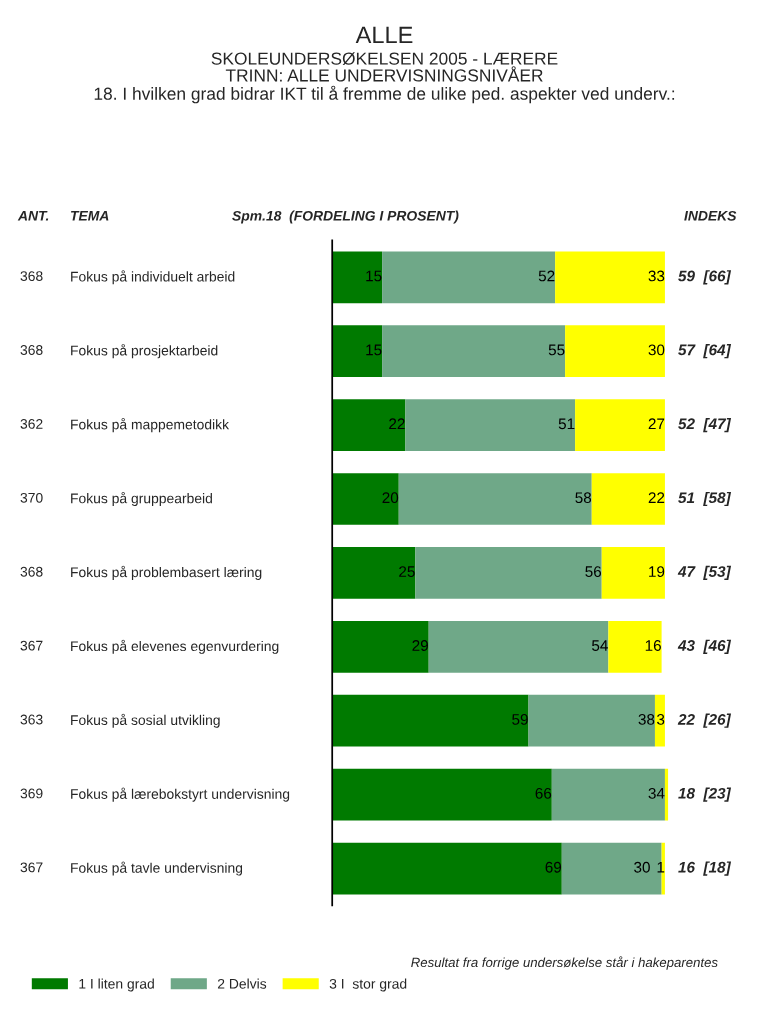 The height and width of the screenshot is (1014, 769). What do you see at coordinates (566, 424) in the screenshot?
I see `data-label: 51` at bounding box center [566, 424].